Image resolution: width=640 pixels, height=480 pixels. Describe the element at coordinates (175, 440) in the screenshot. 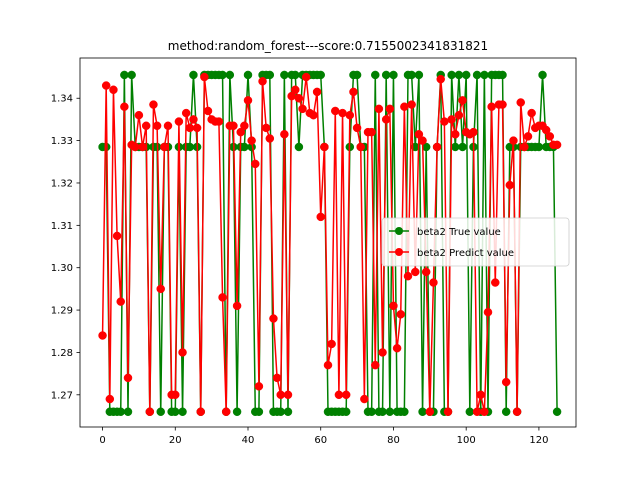

I see `x-tick-label: 20` at that location.